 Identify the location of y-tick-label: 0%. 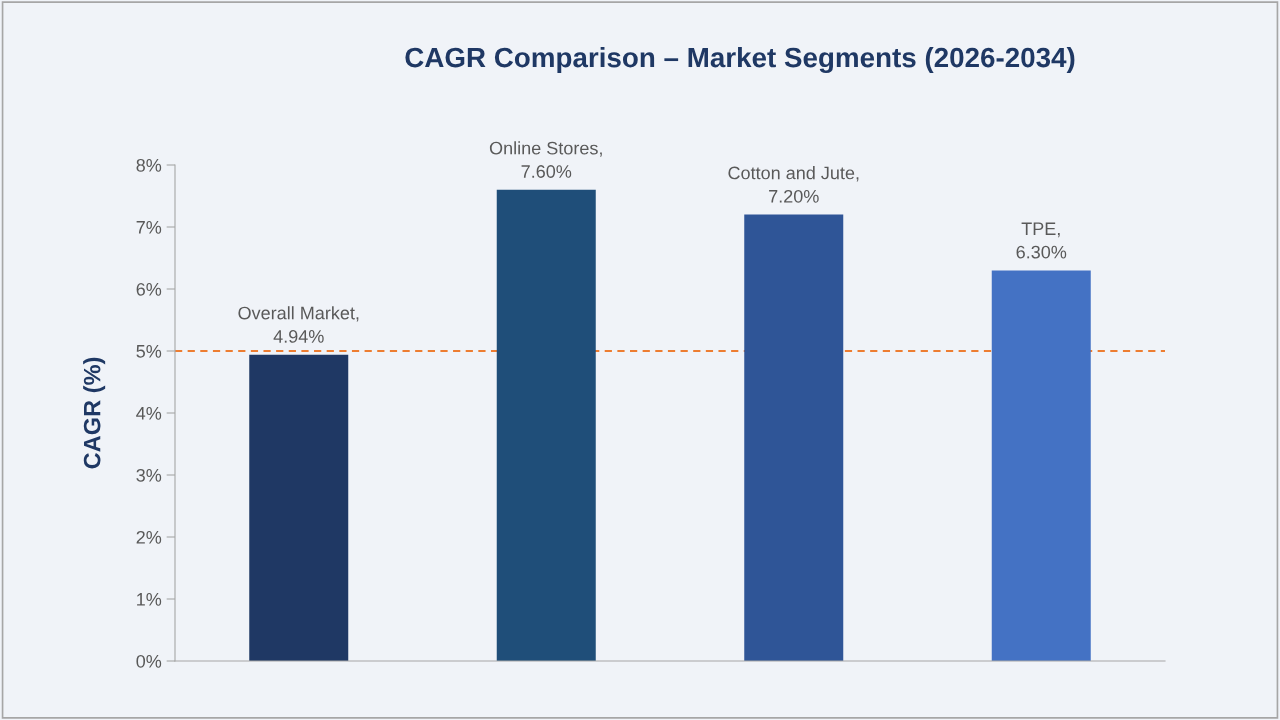
(149, 661).